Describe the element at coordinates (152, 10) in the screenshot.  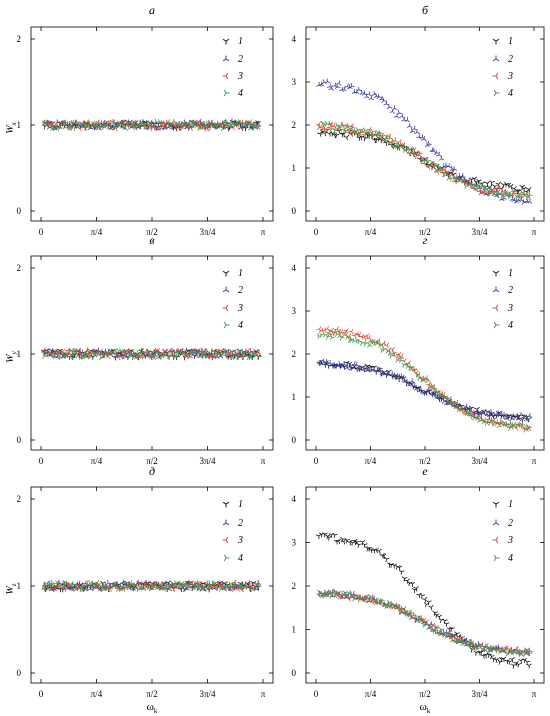
I see `panel-title: а` at that location.